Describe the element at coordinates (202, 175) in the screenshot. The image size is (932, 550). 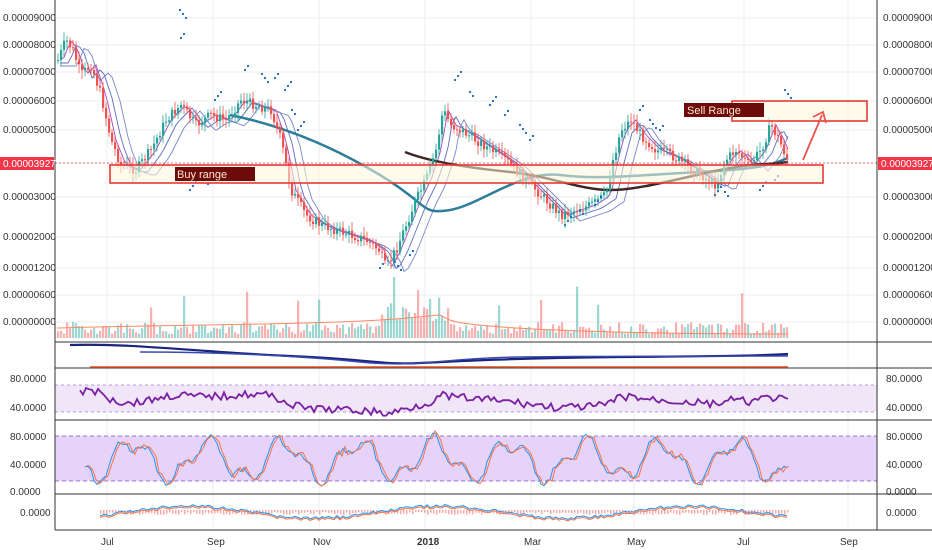
I see `buy-range-label: Buy range` at that location.